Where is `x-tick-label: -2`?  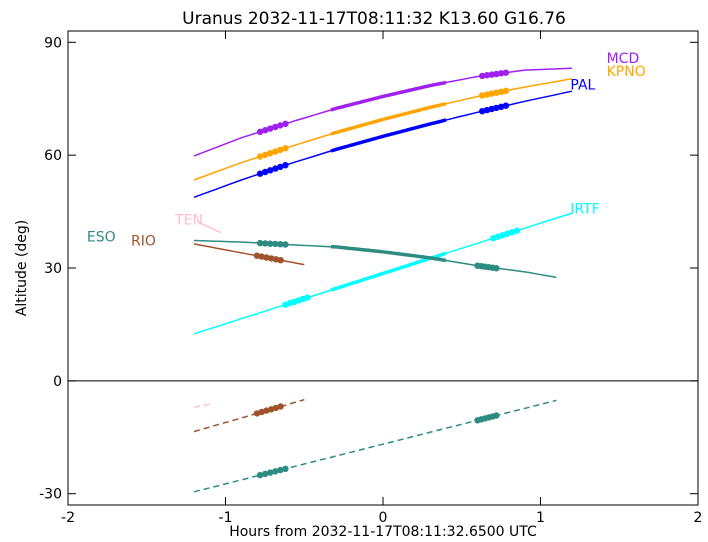
x-tick-label: -2 is located at coordinates (68, 518).